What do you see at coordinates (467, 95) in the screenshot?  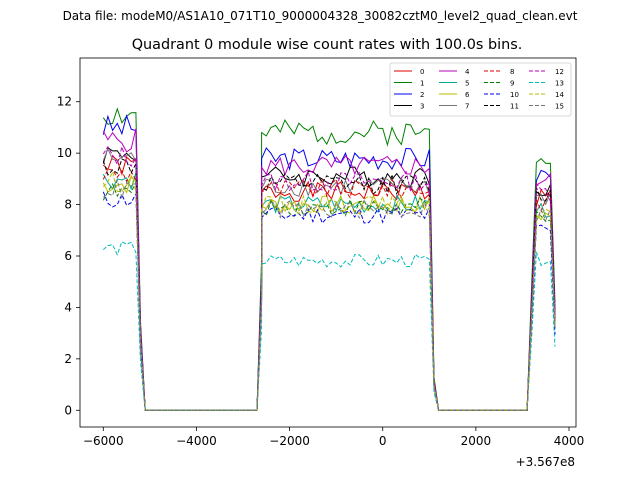 I see `legend-label: 6` at bounding box center [467, 95].